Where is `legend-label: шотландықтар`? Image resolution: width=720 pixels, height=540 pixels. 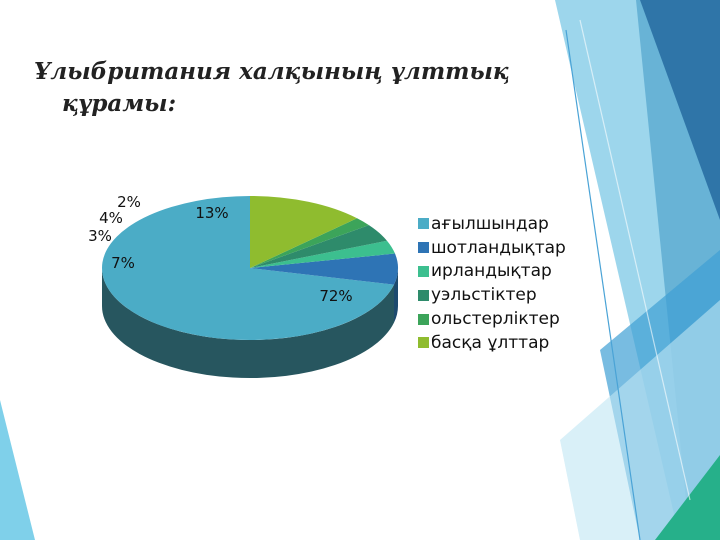
legend-label: шотландықтар is located at coordinates (498, 247).